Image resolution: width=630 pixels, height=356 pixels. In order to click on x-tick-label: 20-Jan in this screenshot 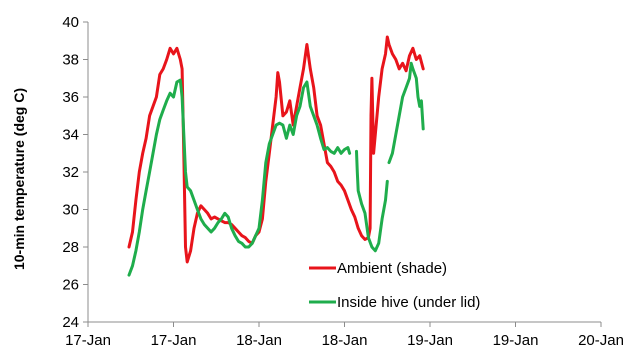, I will do `click(601, 340)`.